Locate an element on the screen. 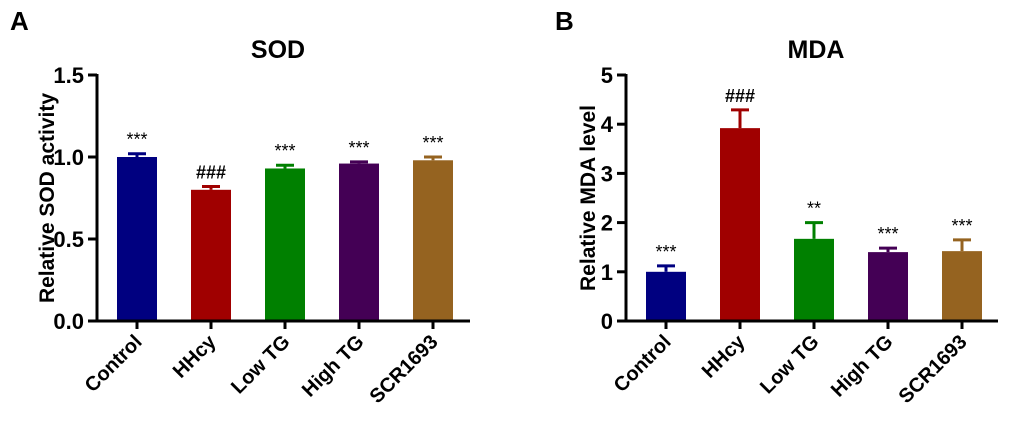 Image resolution: width=1020 pixels, height=429 pixels. y-tick-label: 5 is located at coordinates (607, 75).